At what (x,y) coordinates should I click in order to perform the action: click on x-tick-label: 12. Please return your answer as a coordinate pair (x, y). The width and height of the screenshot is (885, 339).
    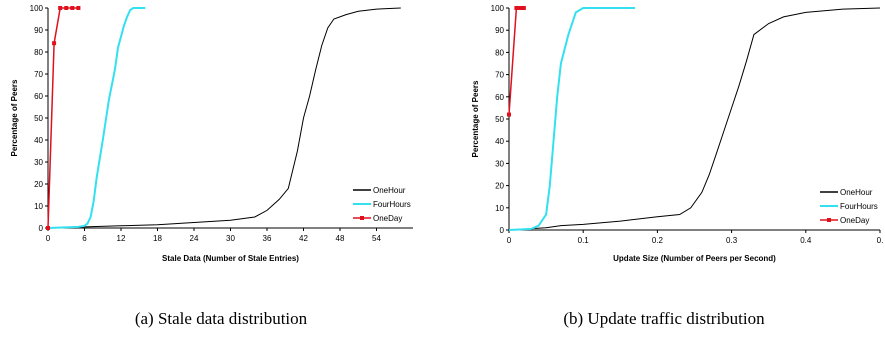
    Looking at the image, I should click on (121, 238).